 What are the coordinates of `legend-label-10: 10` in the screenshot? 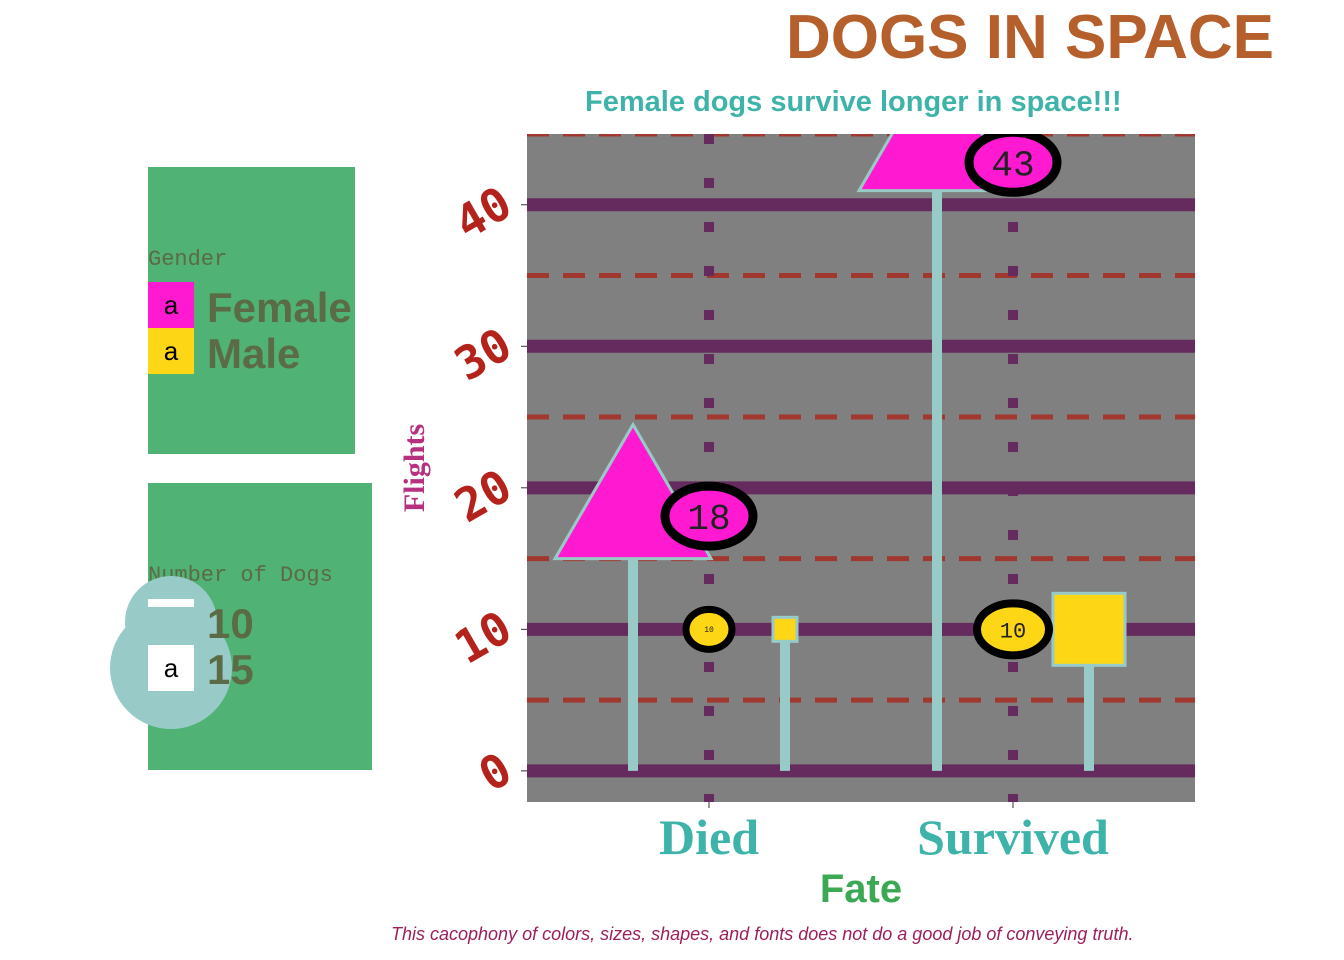 It's located at (230, 623).